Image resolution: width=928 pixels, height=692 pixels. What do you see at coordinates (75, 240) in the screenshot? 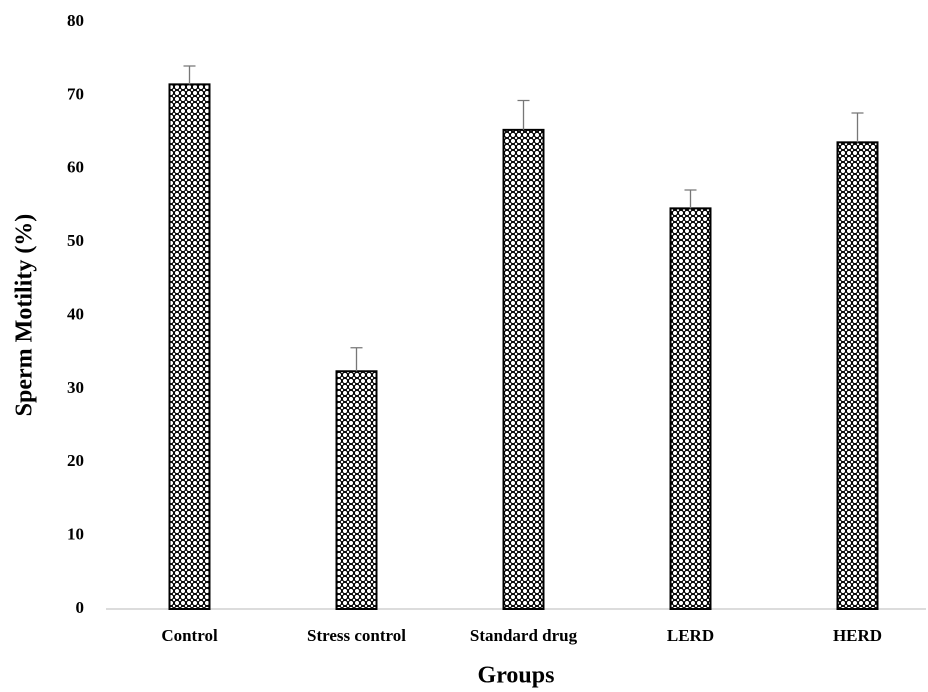
I see `y-tick-label: 50` at bounding box center [75, 240].